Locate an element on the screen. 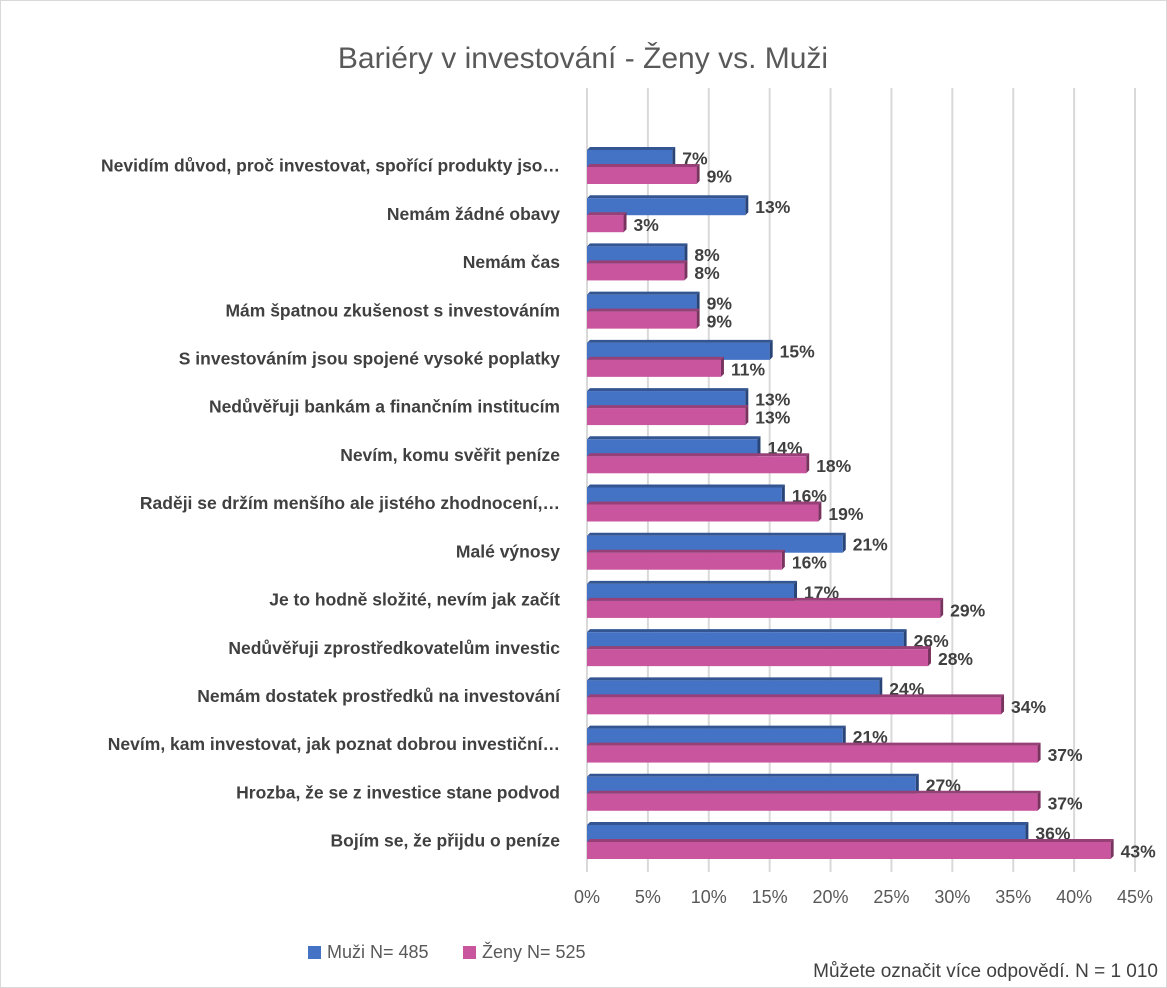 The image size is (1167, 988). value-label: 18% is located at coordinates (833, 466).